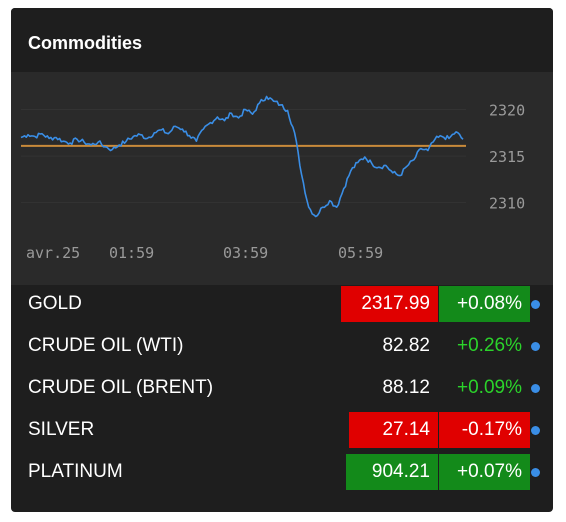 This screenshot has width=566, height=522. I want to click on commodity-price: 904.21, so click(392, 472).